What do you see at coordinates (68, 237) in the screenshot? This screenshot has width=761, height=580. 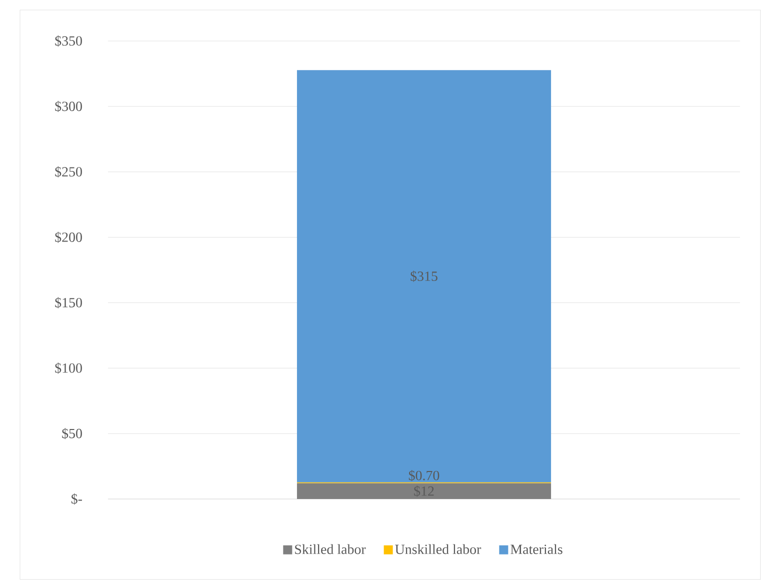 I see `y-tick-label: $200` at bounding box center [68, 237].